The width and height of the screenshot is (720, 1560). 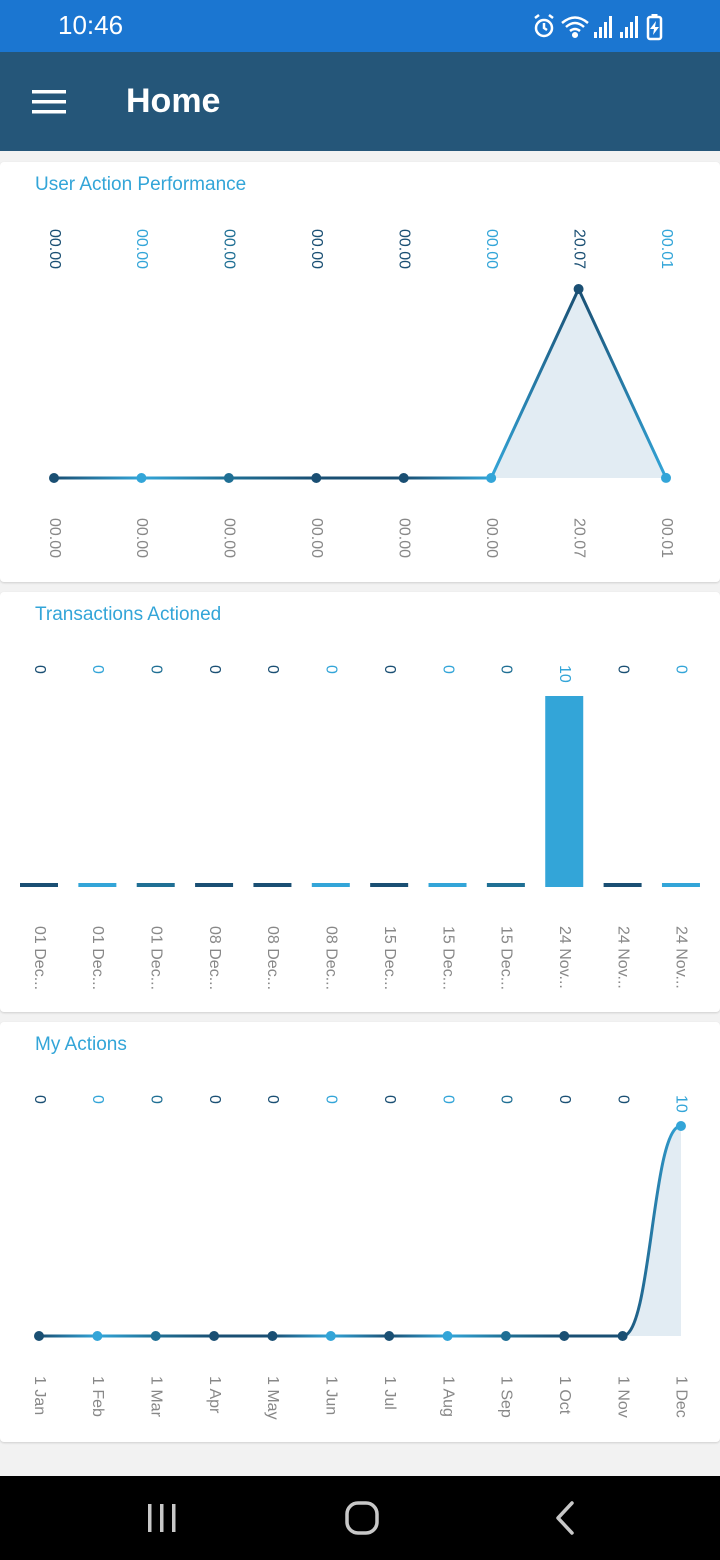 What do you see at coordinates (360, 101) in the screenshot?
I see `app-bar: Home` at bounding box center [360, 101].